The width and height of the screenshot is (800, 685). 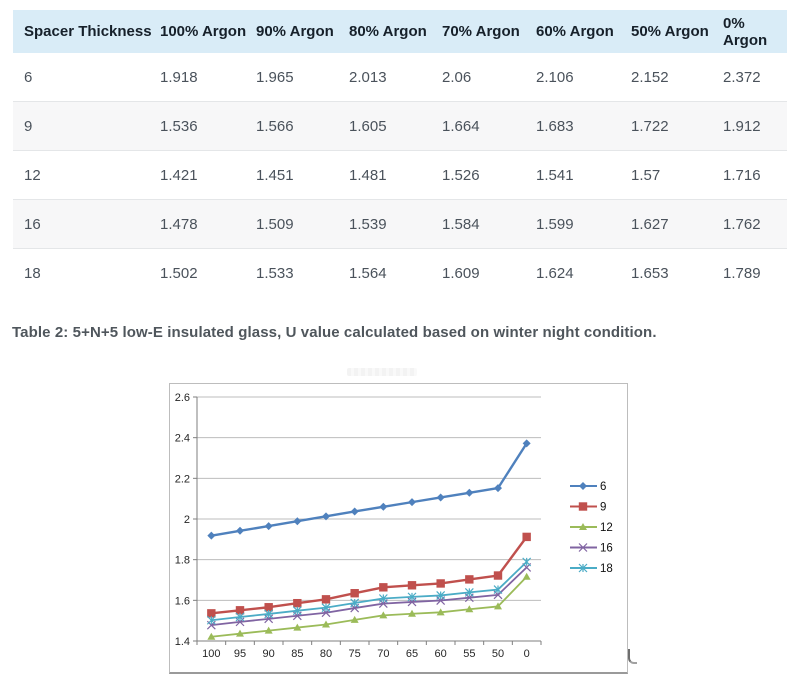 I want to click on cursor-artifact, so click(x=632, y=656).